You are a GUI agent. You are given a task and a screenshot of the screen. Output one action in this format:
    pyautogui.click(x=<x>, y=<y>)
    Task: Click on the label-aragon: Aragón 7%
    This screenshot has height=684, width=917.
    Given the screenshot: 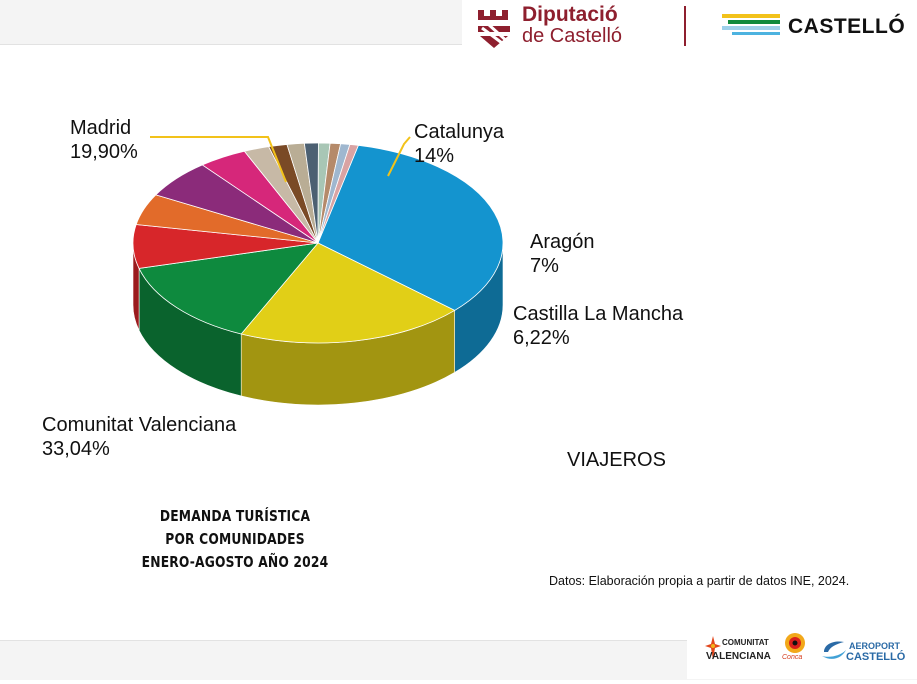 What is the action you would take?
    pyautogui.click(x=562, y=254)
    